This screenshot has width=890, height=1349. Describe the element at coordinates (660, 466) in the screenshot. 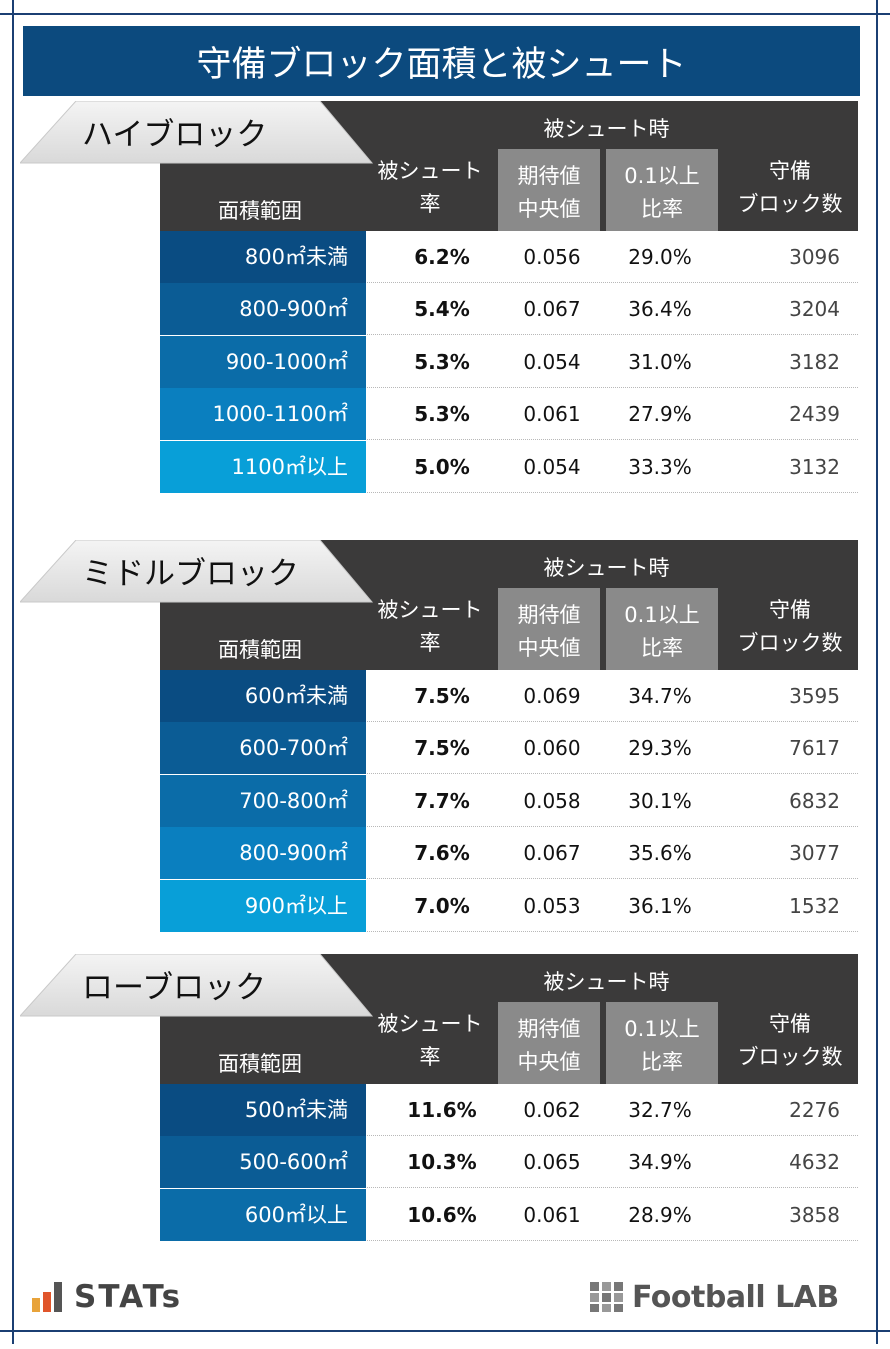

I see `ratio-cell: 33.3%` at that location.